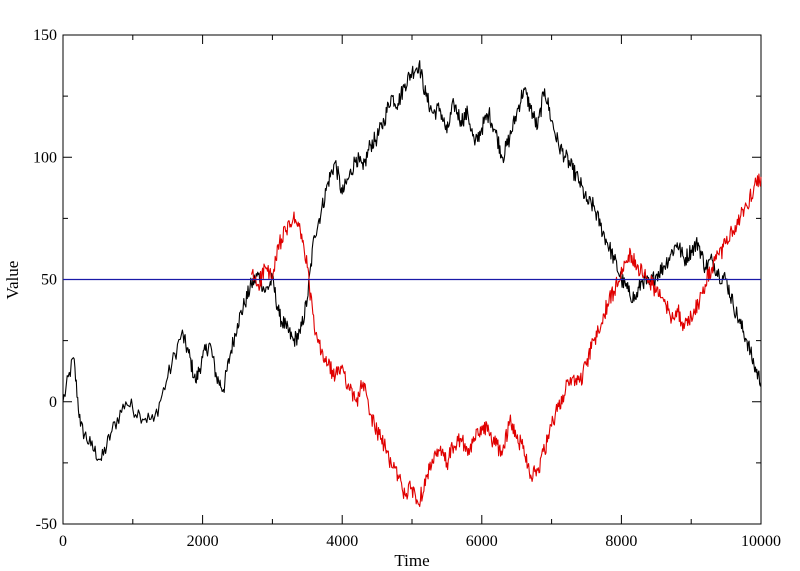  I want to click on x-tick-label: 8000, so click(621, 541).